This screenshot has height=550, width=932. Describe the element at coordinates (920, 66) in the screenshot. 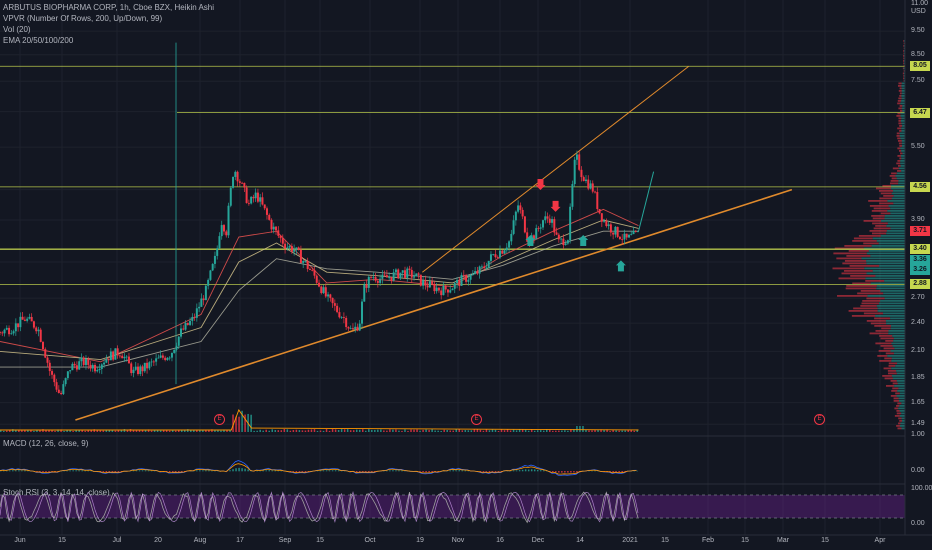

I see `price-box: 8.05` at that location.